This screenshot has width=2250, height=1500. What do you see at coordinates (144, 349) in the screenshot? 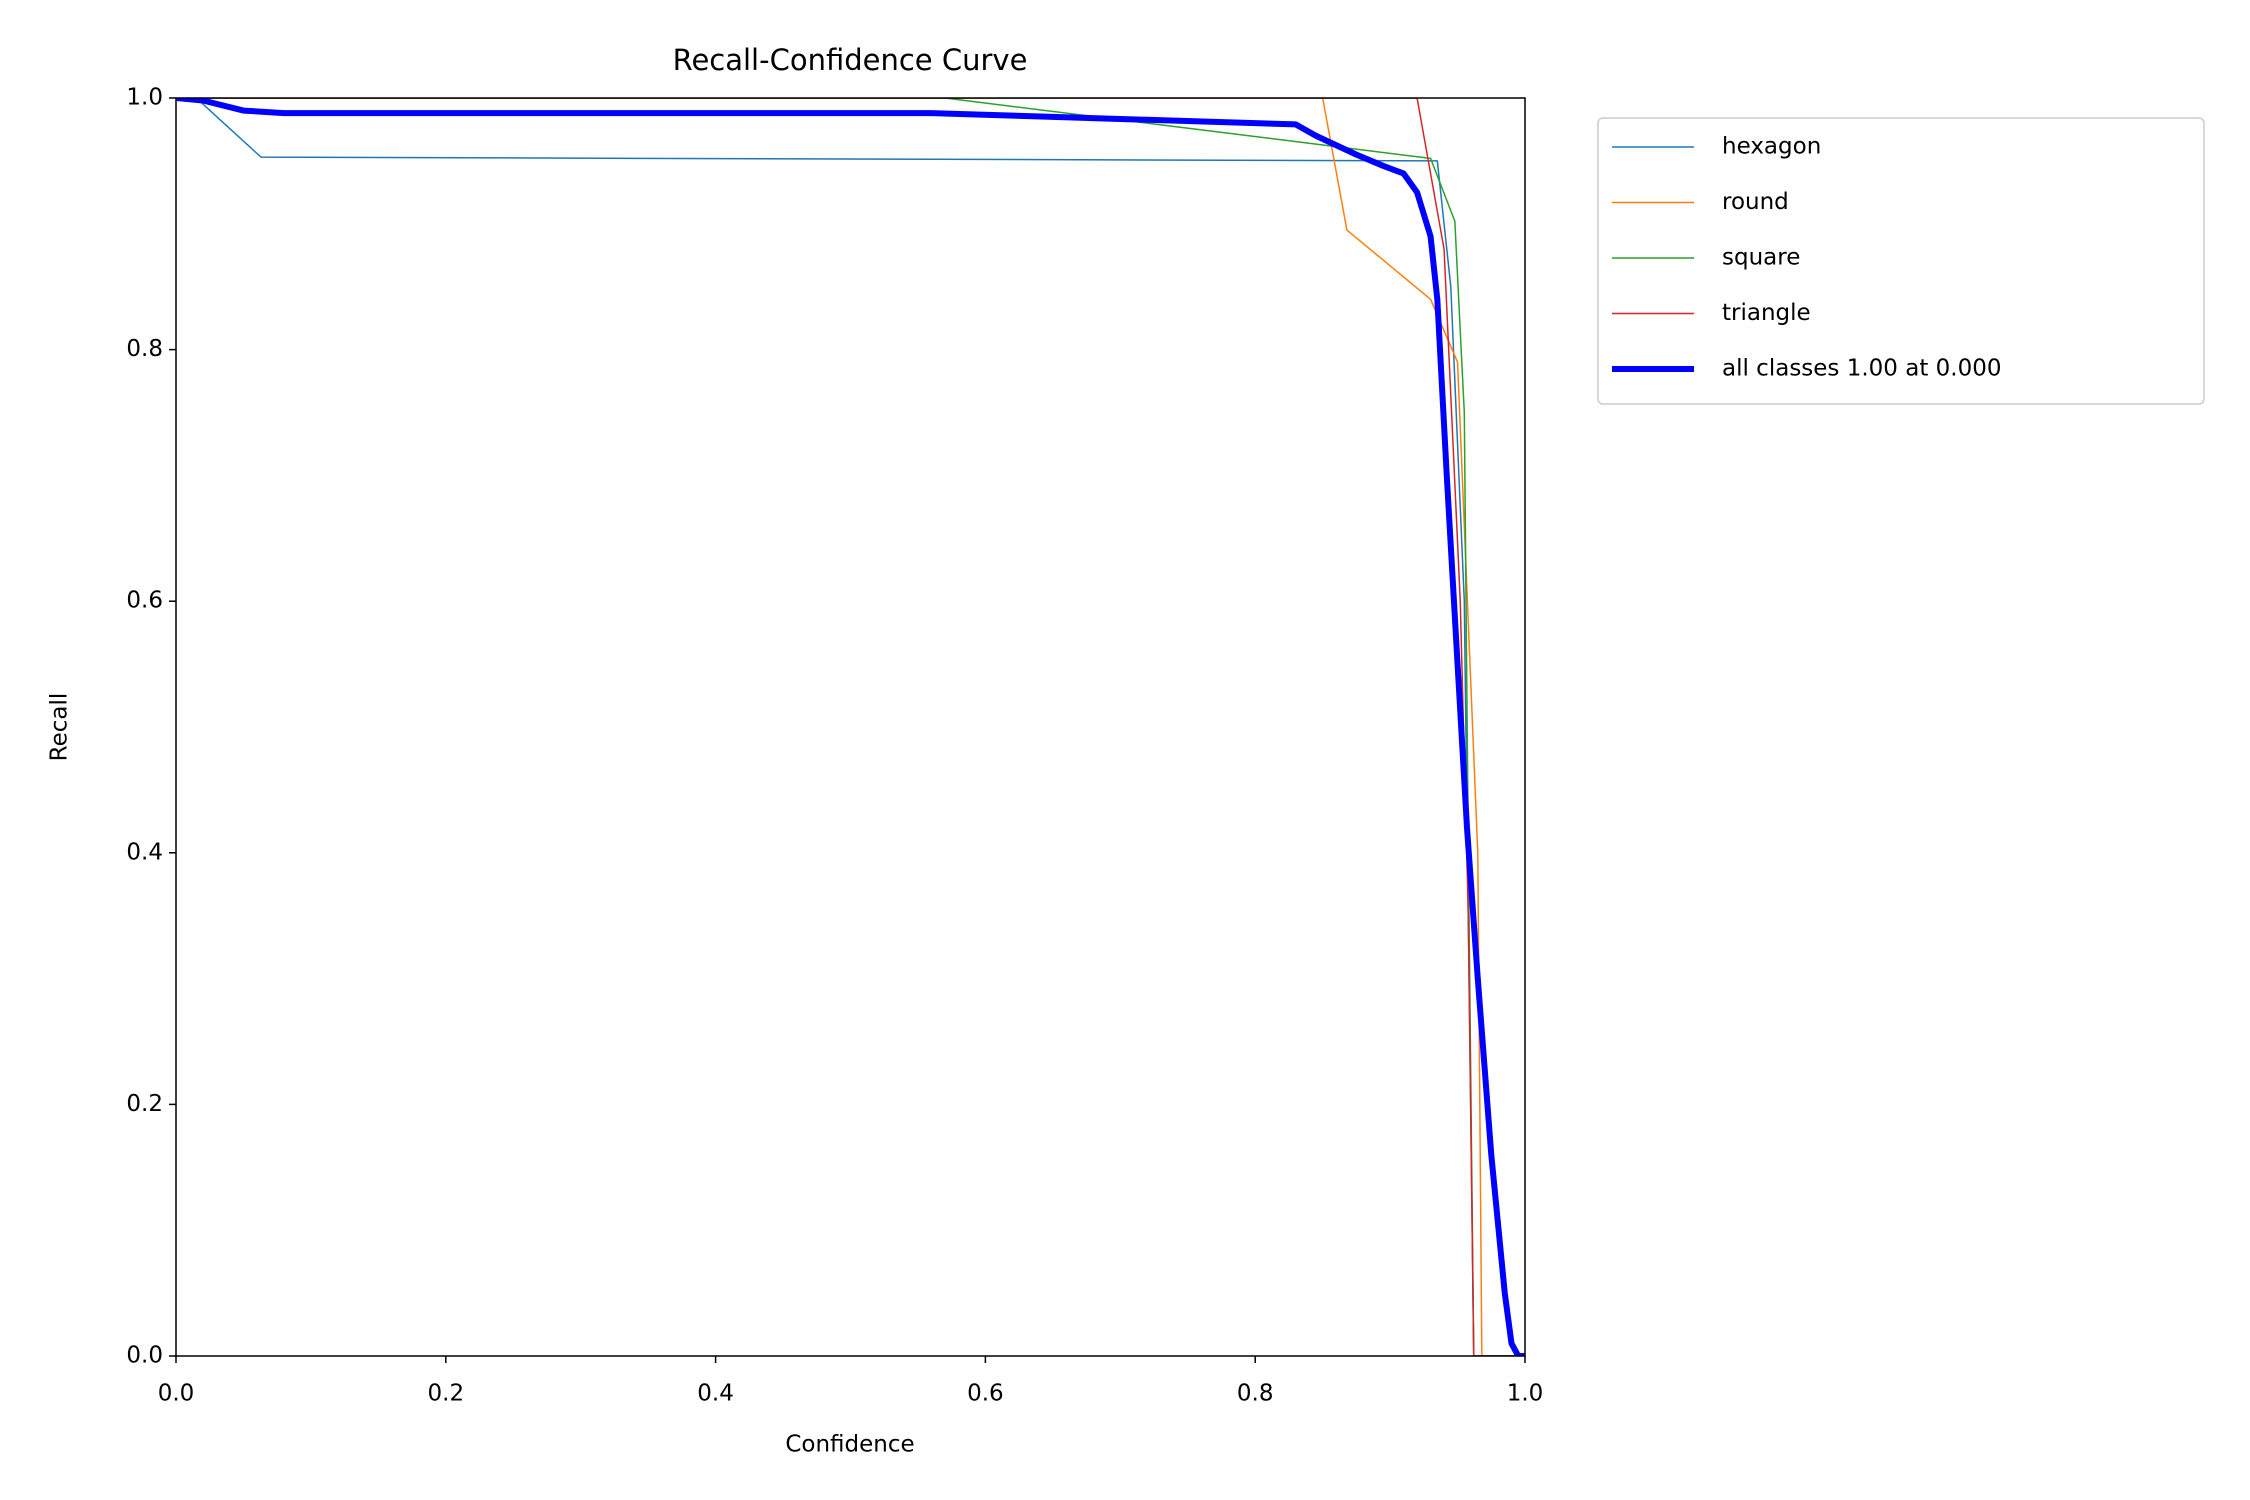
I see `y-tick-label: 0.8` at bounding box center [144, 349].